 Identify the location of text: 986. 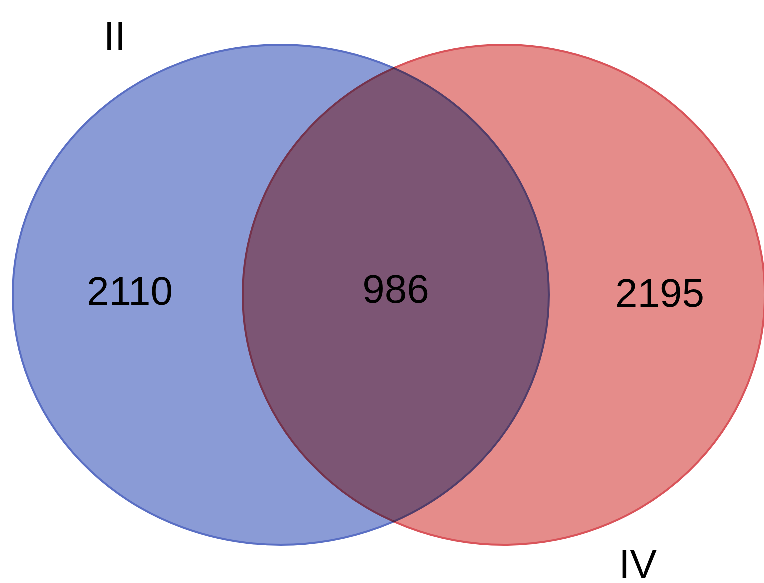
(396, 290).